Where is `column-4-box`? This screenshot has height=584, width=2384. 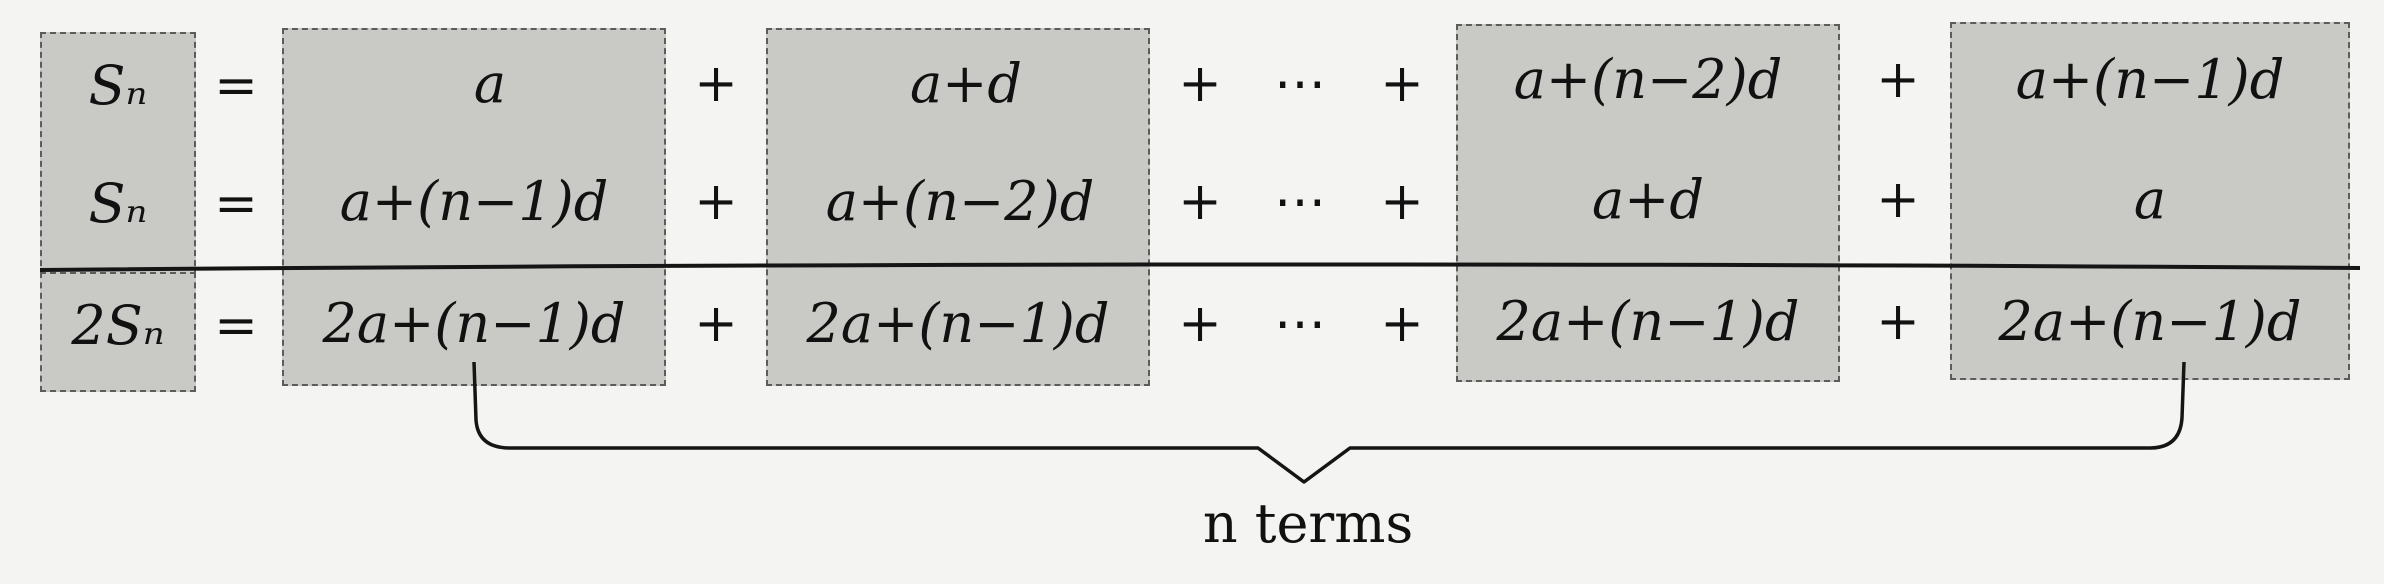 column-4-box is located at coordinates (2150, 201).